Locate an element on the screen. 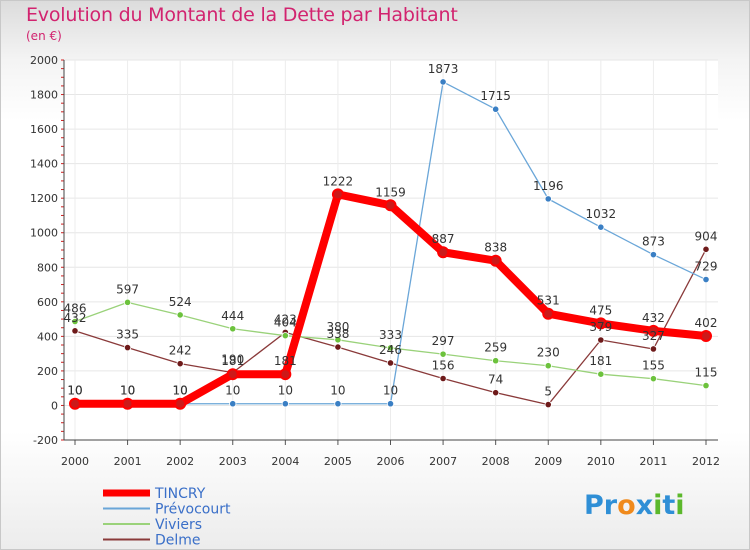 The width and height of the screenshot is (750, 550). data-label-pr-vocourt: 1032 is located at coordinates (601, 214).